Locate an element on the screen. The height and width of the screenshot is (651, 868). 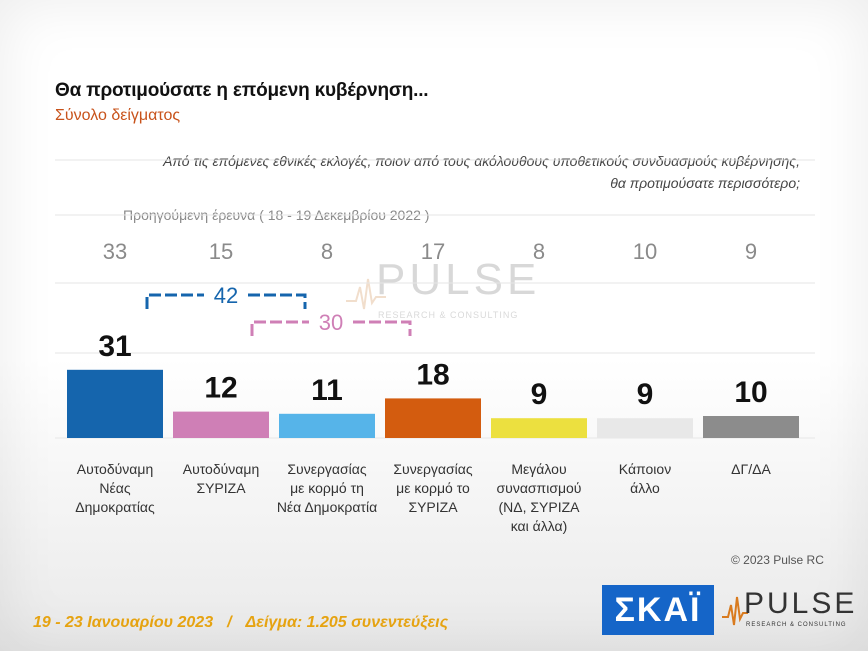
category-label: με κορμό τη is located at coordinates (327, 488).